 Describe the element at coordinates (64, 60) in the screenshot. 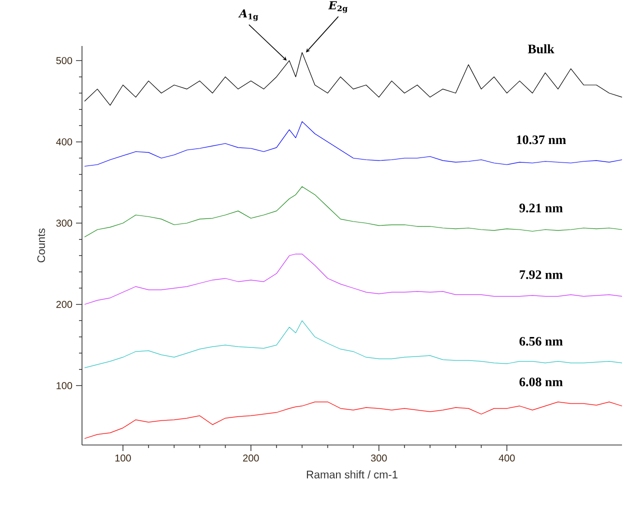

I see `y-tick-label: 500` at that location.